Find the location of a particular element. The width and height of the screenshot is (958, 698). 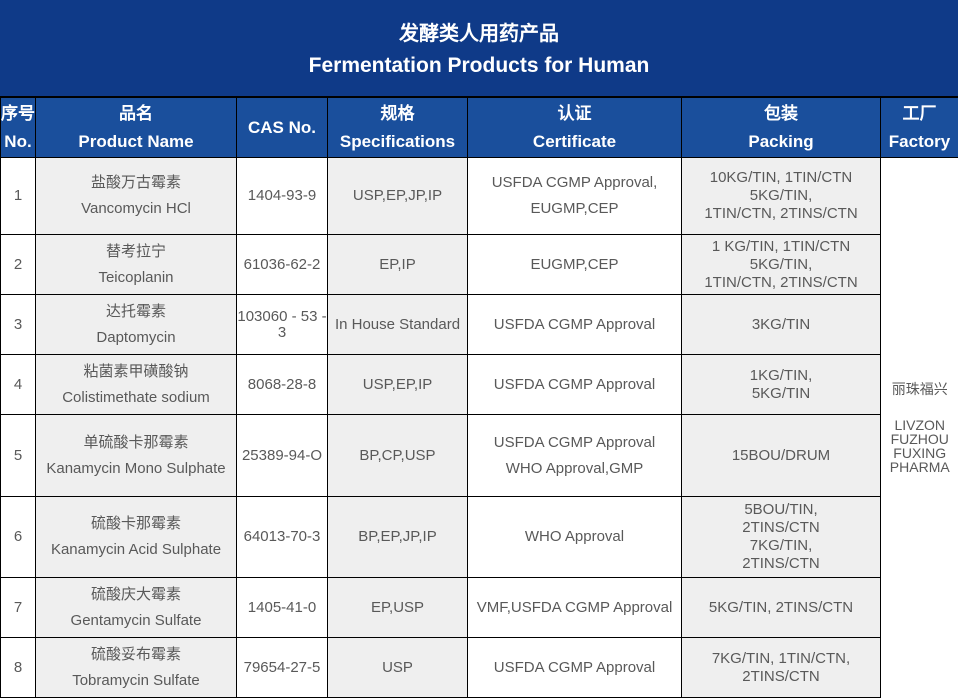

header-en: Factory is located at coordinates (919, 142).